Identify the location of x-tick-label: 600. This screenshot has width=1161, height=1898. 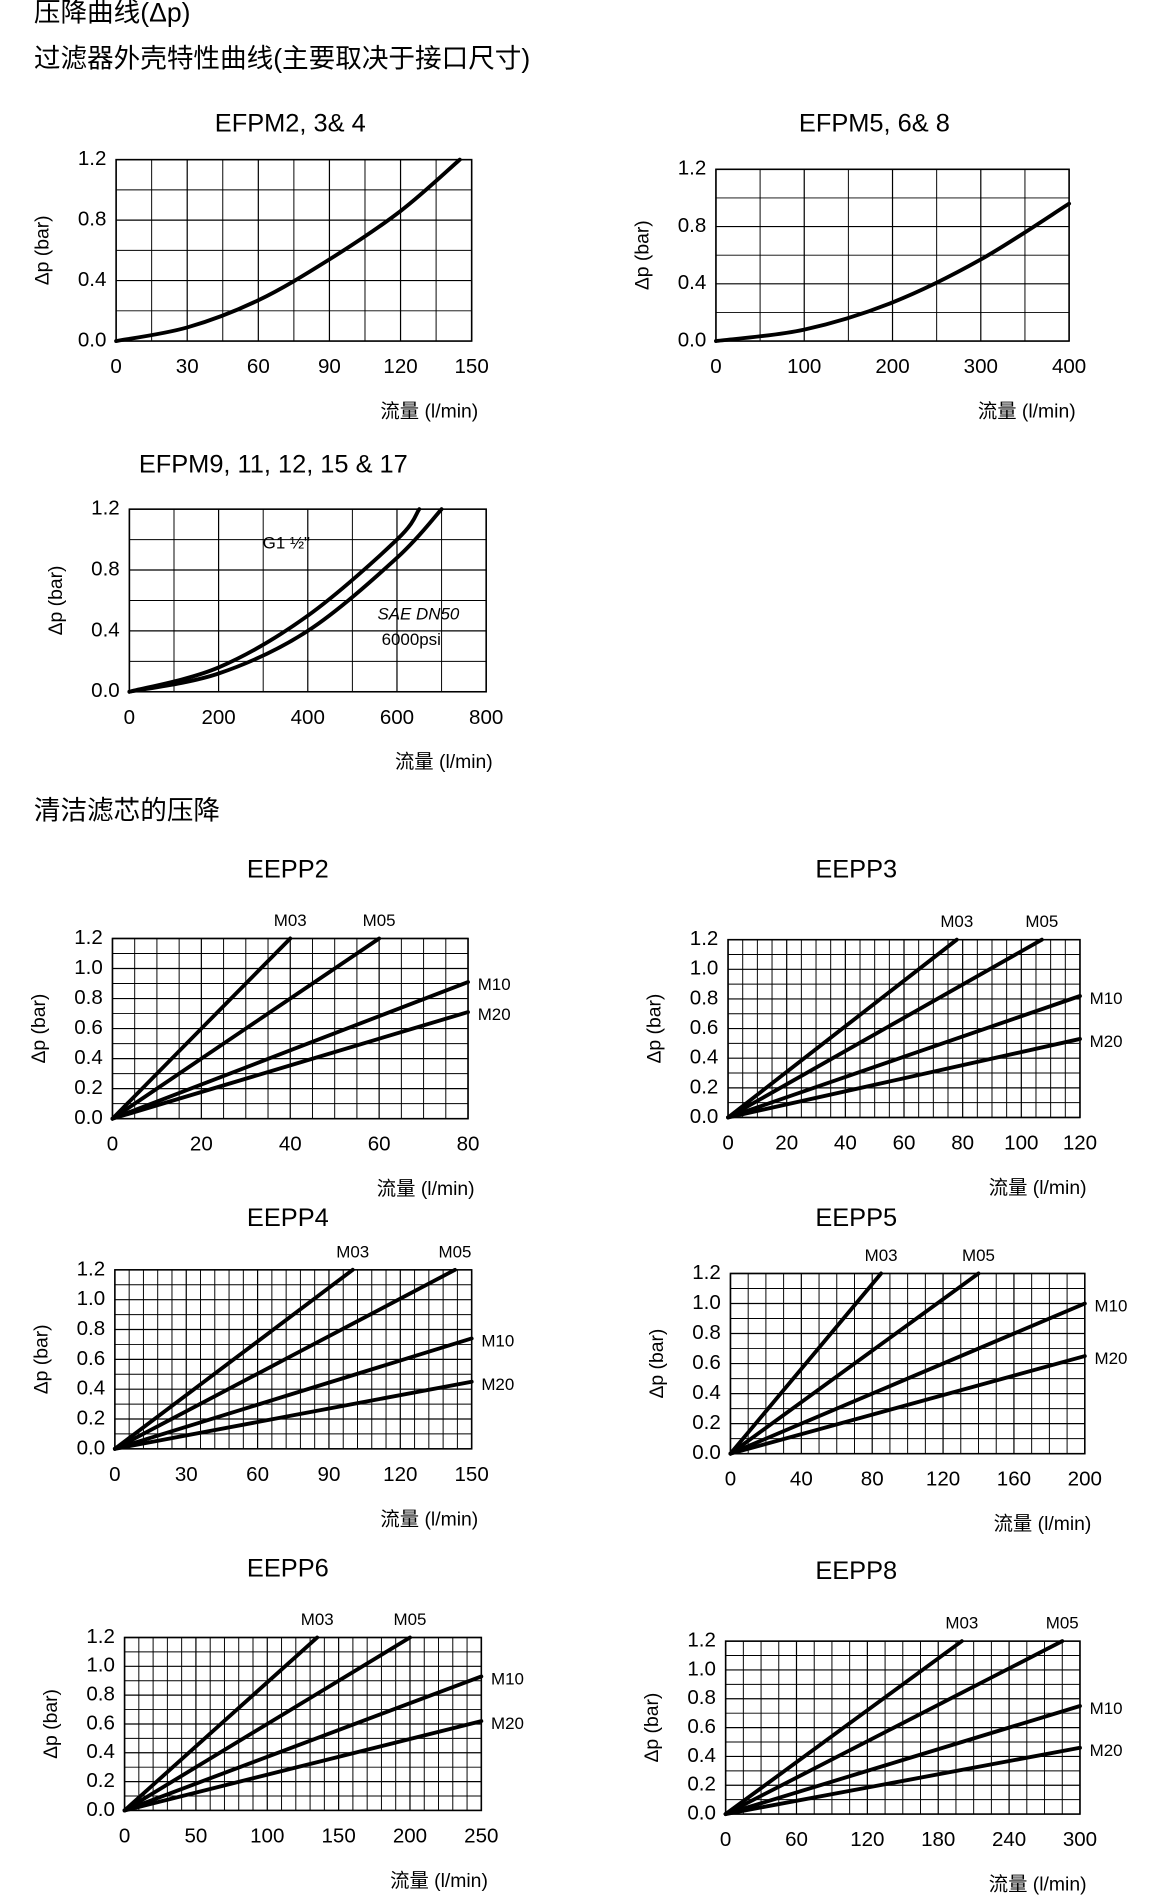
(397, 717).